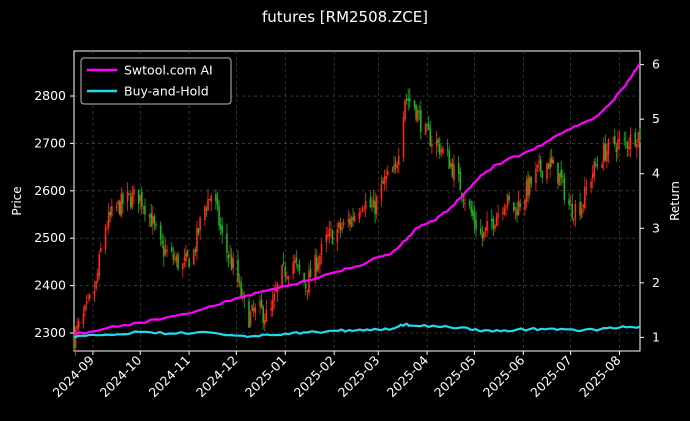  I want to click on y2-tick-label: 4, so click(656, 173).